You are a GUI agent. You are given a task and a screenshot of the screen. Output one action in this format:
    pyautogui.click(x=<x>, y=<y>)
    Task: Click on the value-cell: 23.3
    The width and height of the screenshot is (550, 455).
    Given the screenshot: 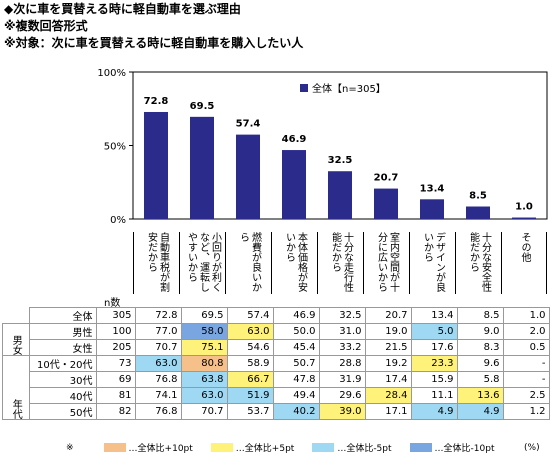 What is the action you would take?
    pyautogui.click(x=434, y=363)
    